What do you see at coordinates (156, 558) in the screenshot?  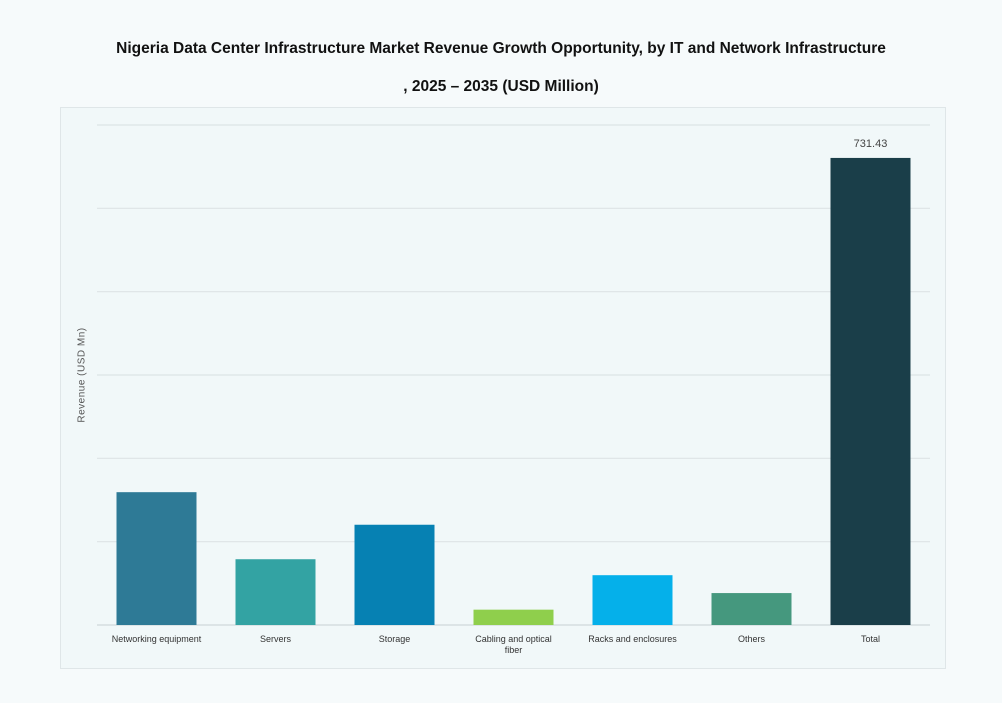 I see `bar-networking-equipment` at bounding box center [156, 558].